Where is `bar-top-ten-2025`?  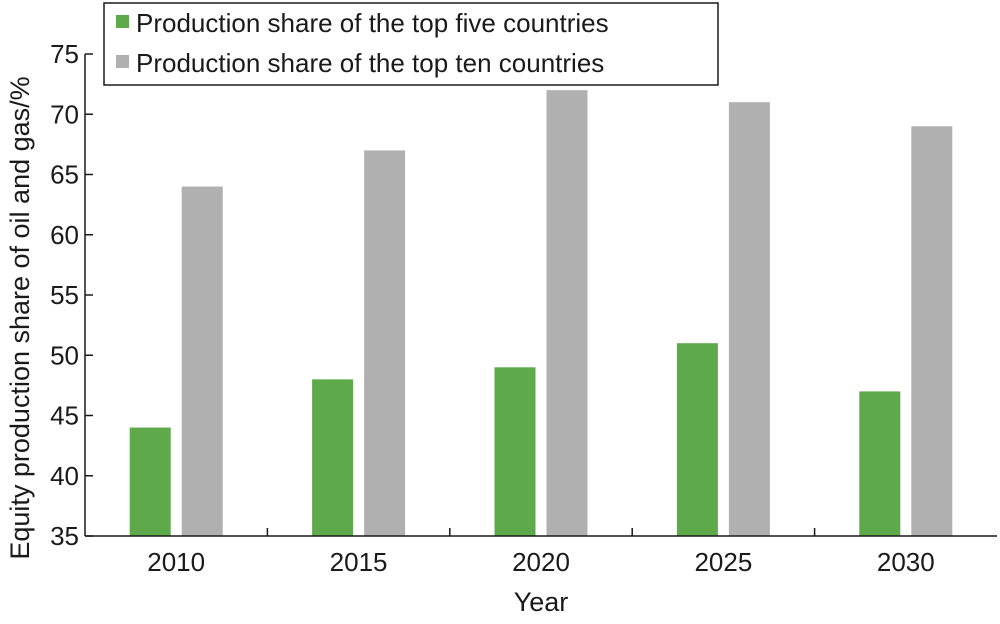 bar-top-ten-2025 is located at coordinates (749, 319).